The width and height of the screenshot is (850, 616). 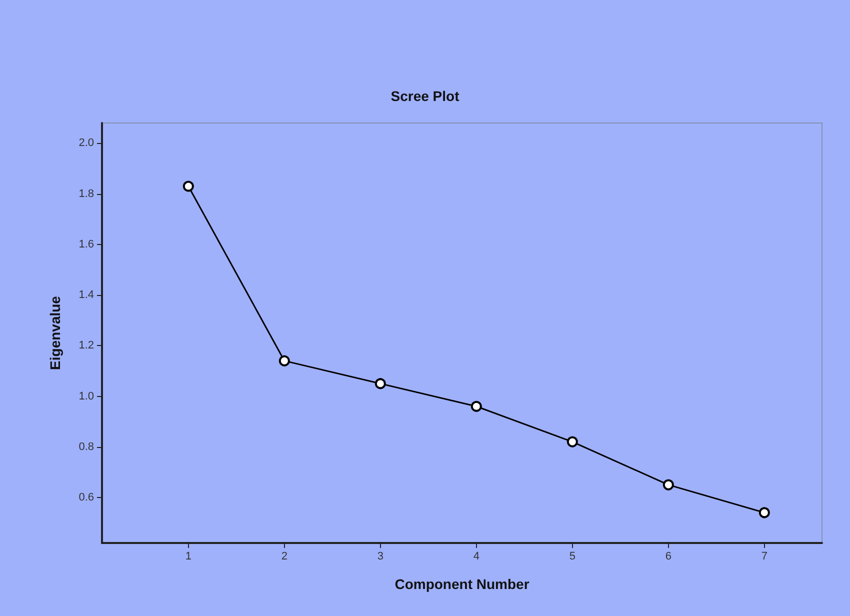 I want to click on y-tick-label: 2.0, so click(x=86, y=143).